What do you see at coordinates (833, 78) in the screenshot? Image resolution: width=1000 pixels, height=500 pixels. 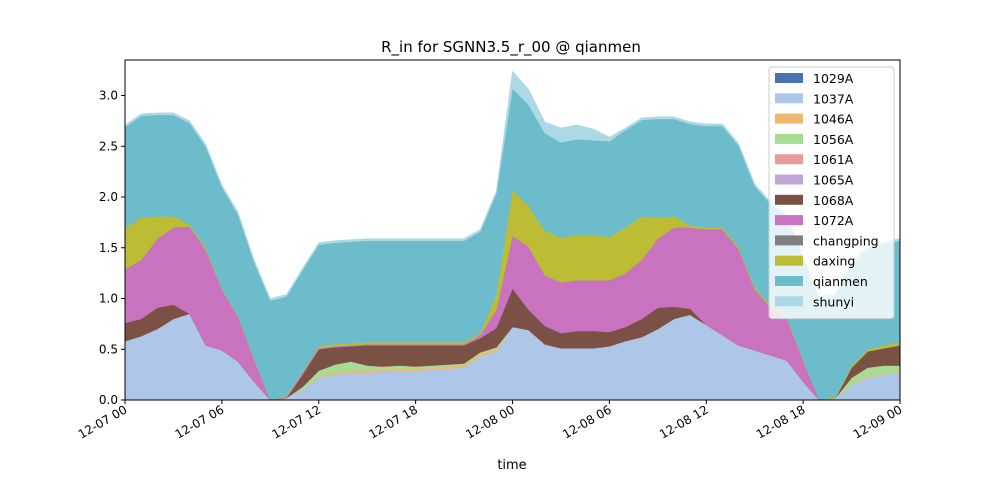 I see `legend-label-1029a: 1029A` at bounding box center [833, 78].